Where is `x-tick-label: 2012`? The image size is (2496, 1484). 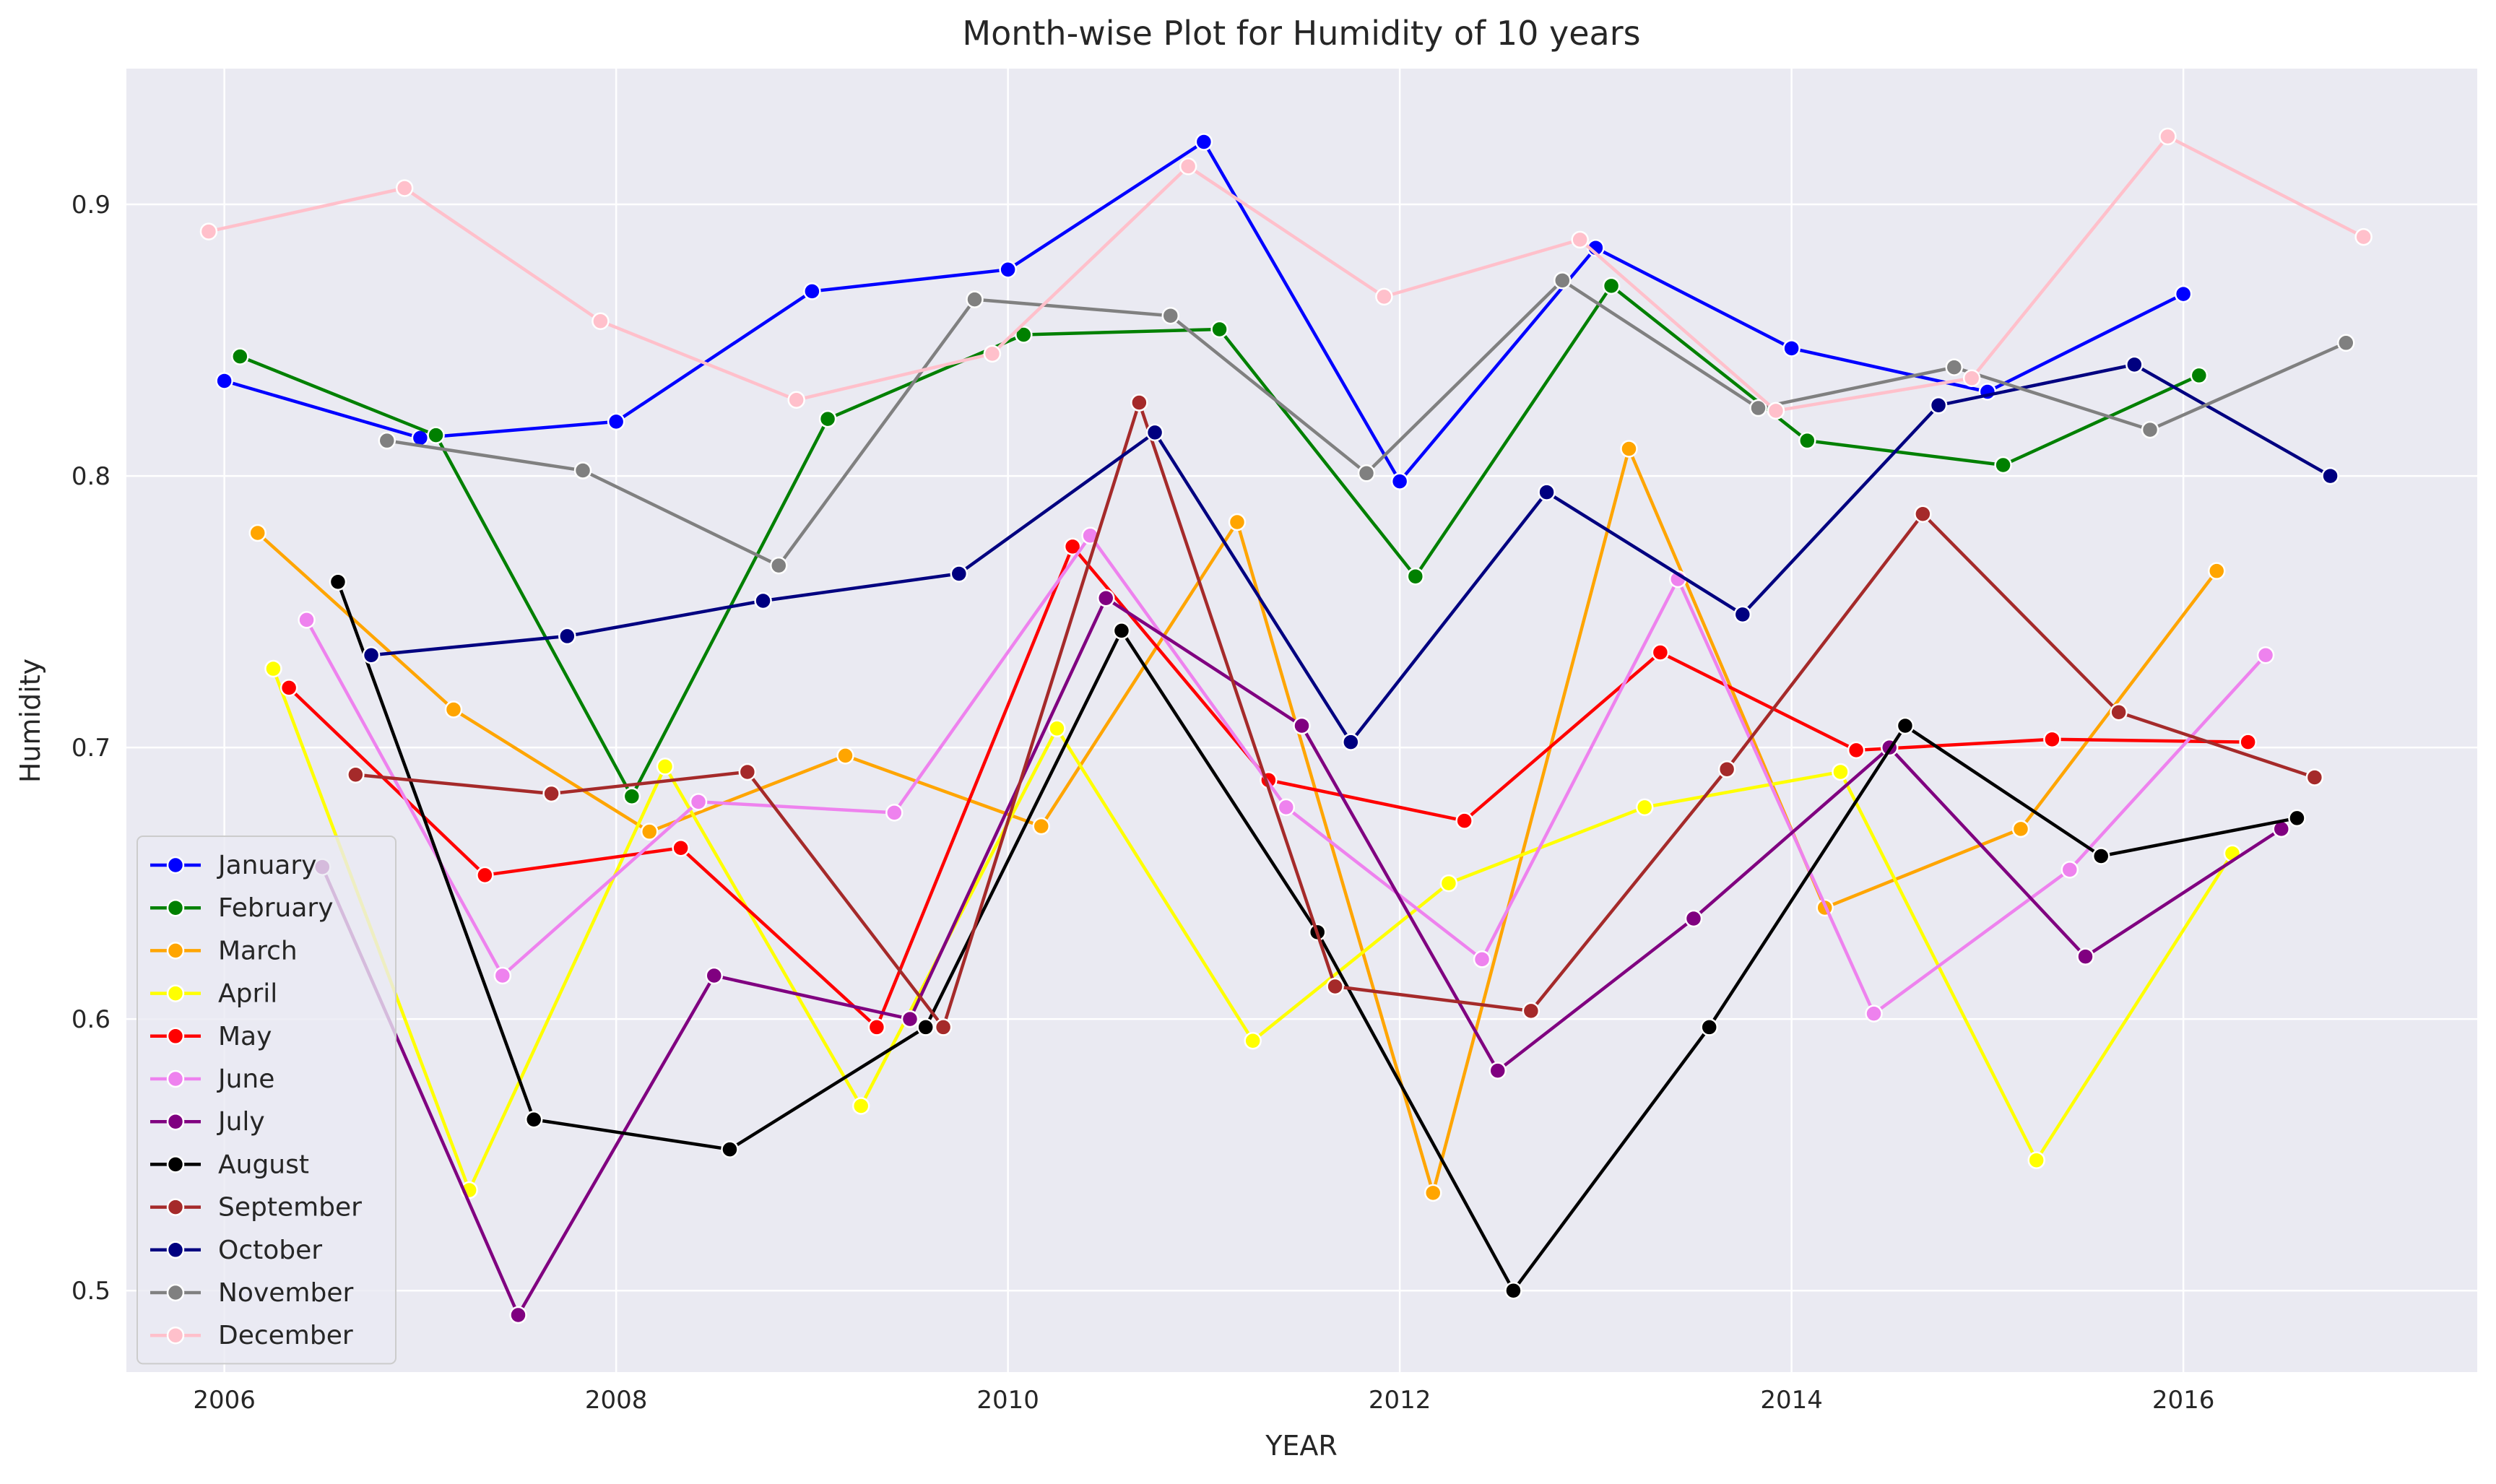
x-tick-label: 2012 is located at coordinates (1400, 1400).